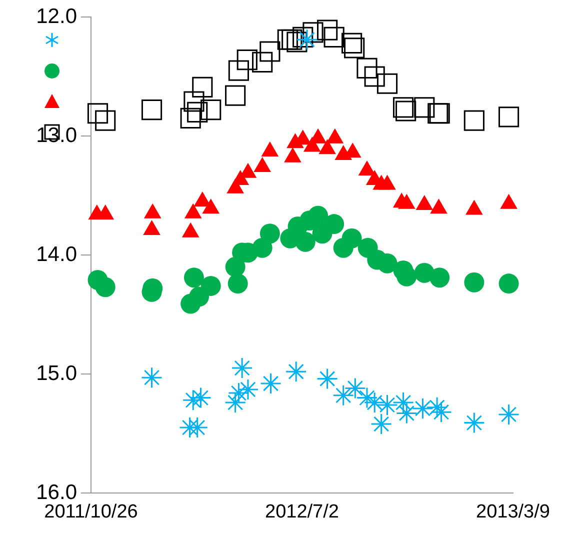 This screenshot has height=546, width=569. Describe the element at coordinates (56, 373) in the screenshot. I see `y-tick-label: 15.0` at that location.